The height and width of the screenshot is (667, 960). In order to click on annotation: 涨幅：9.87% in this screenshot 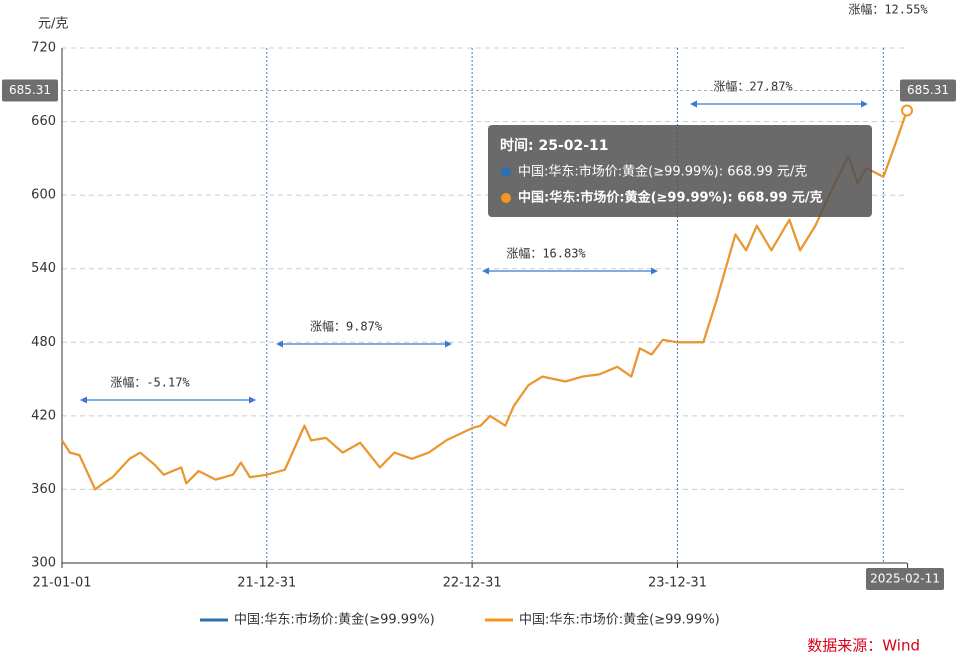, I will do `click(346, 326)`.